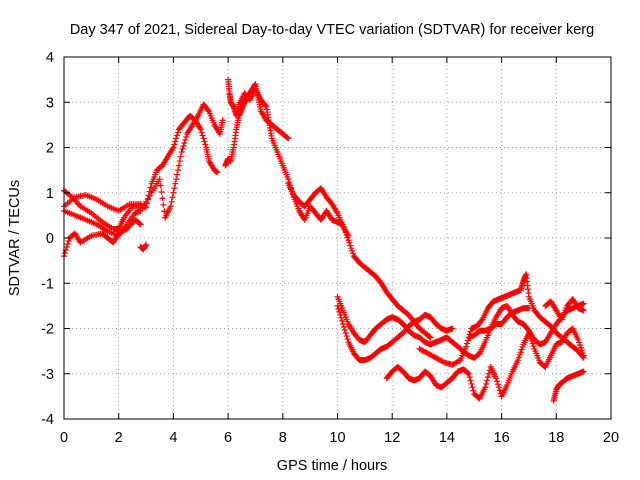 This screenshot has height=480, width=640. What do you see at coordinates (102, 203) in the screenshot?
I see `series-track-d` at bounding box center [102, 203].